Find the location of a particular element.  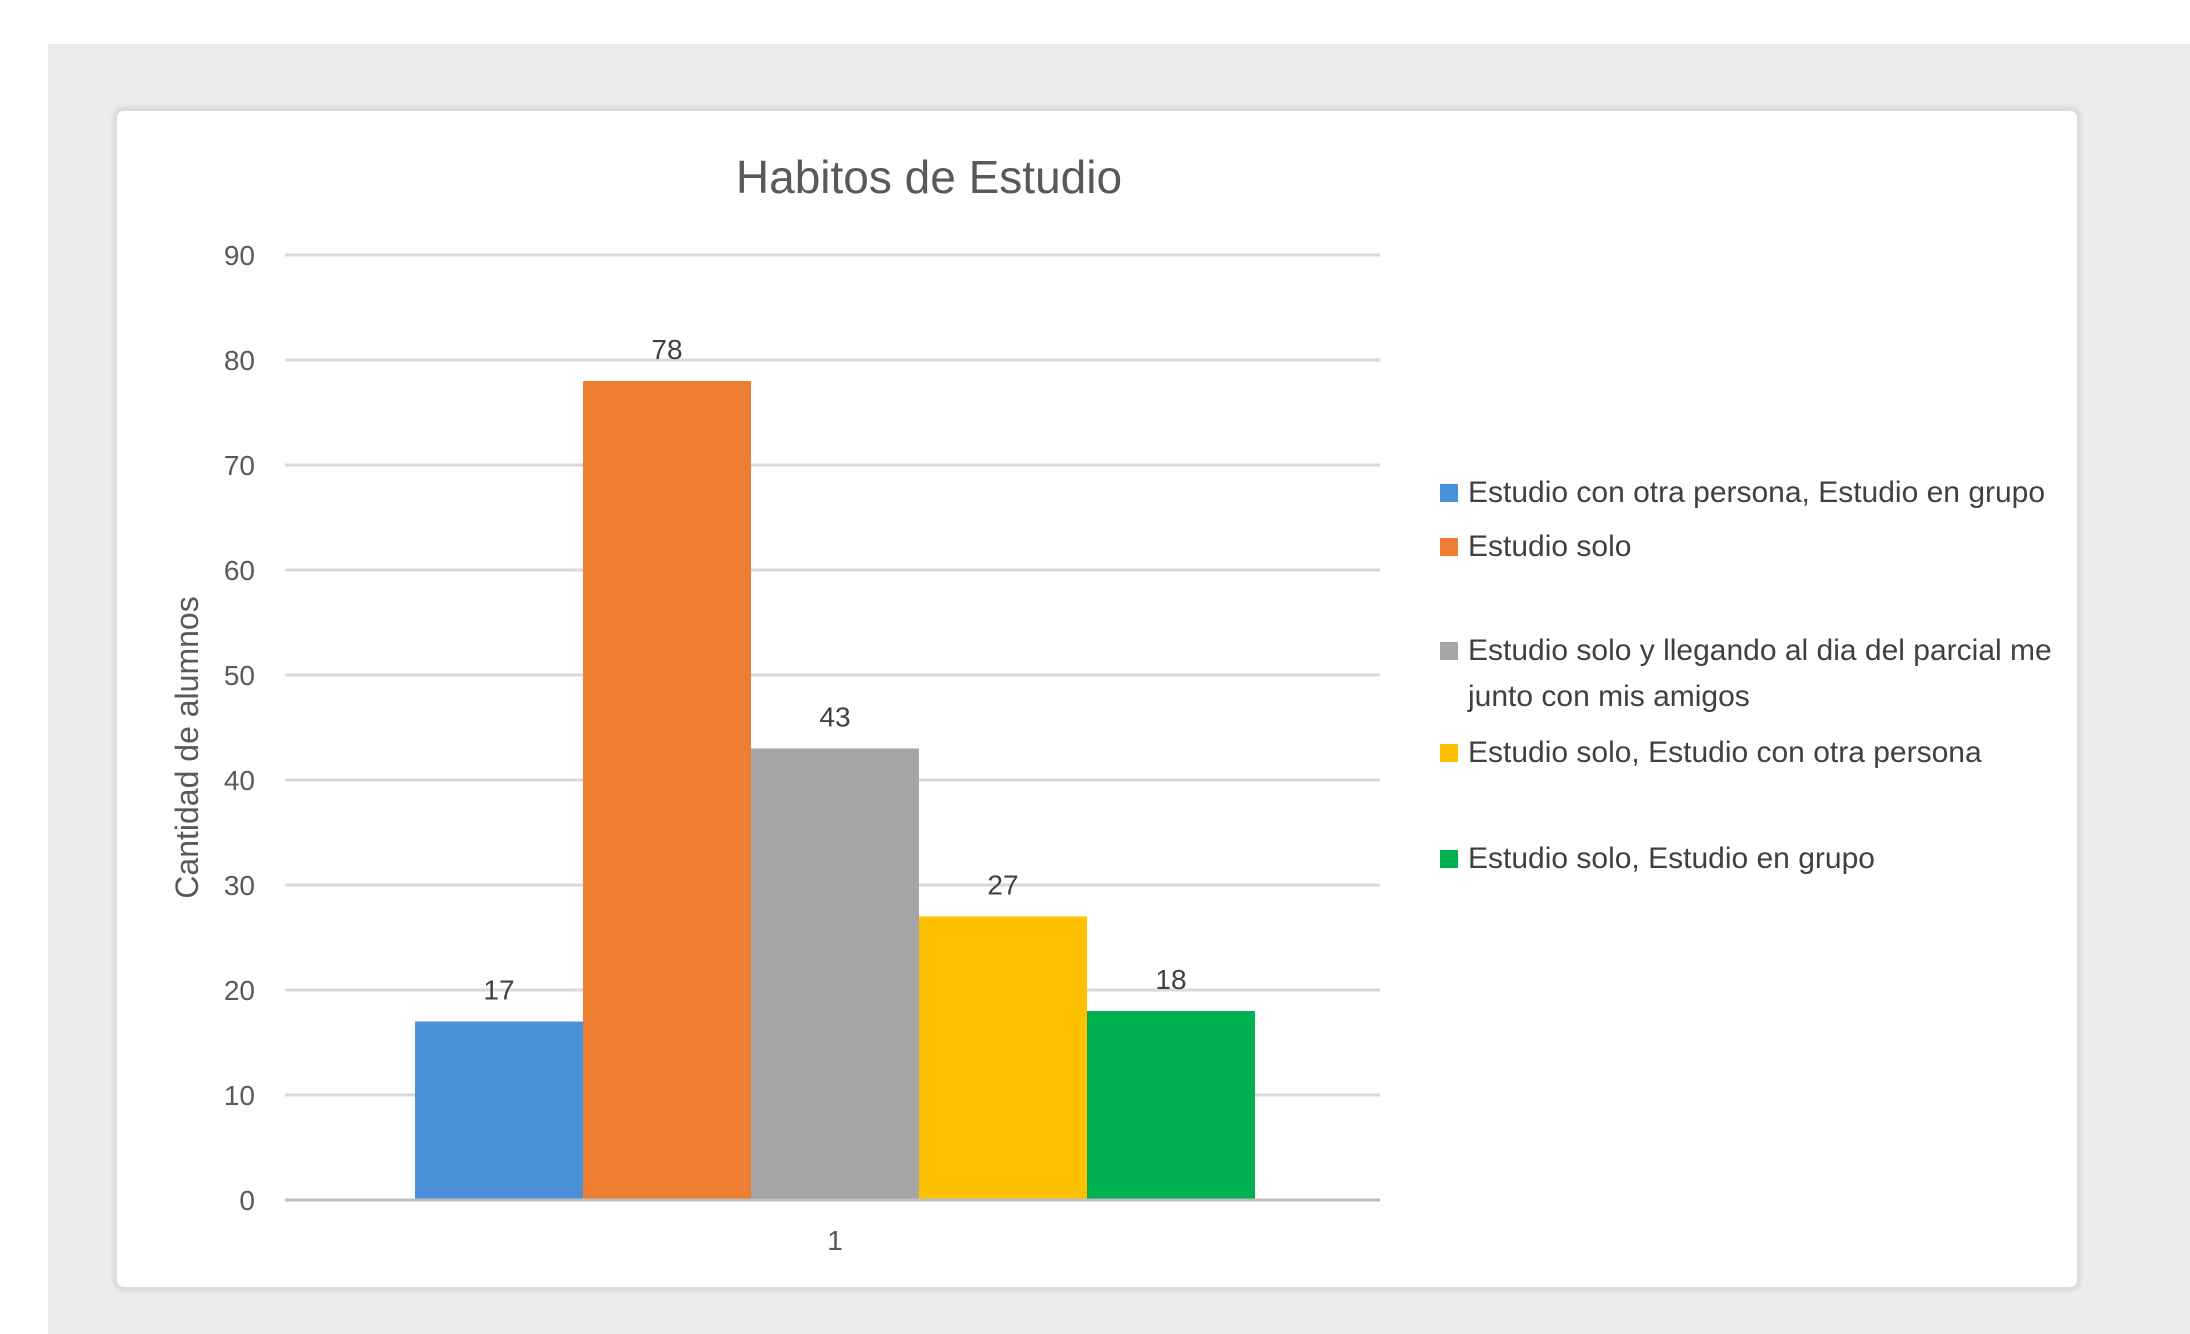

y-tick-label: 0 is located at coordinates (247, 1200).